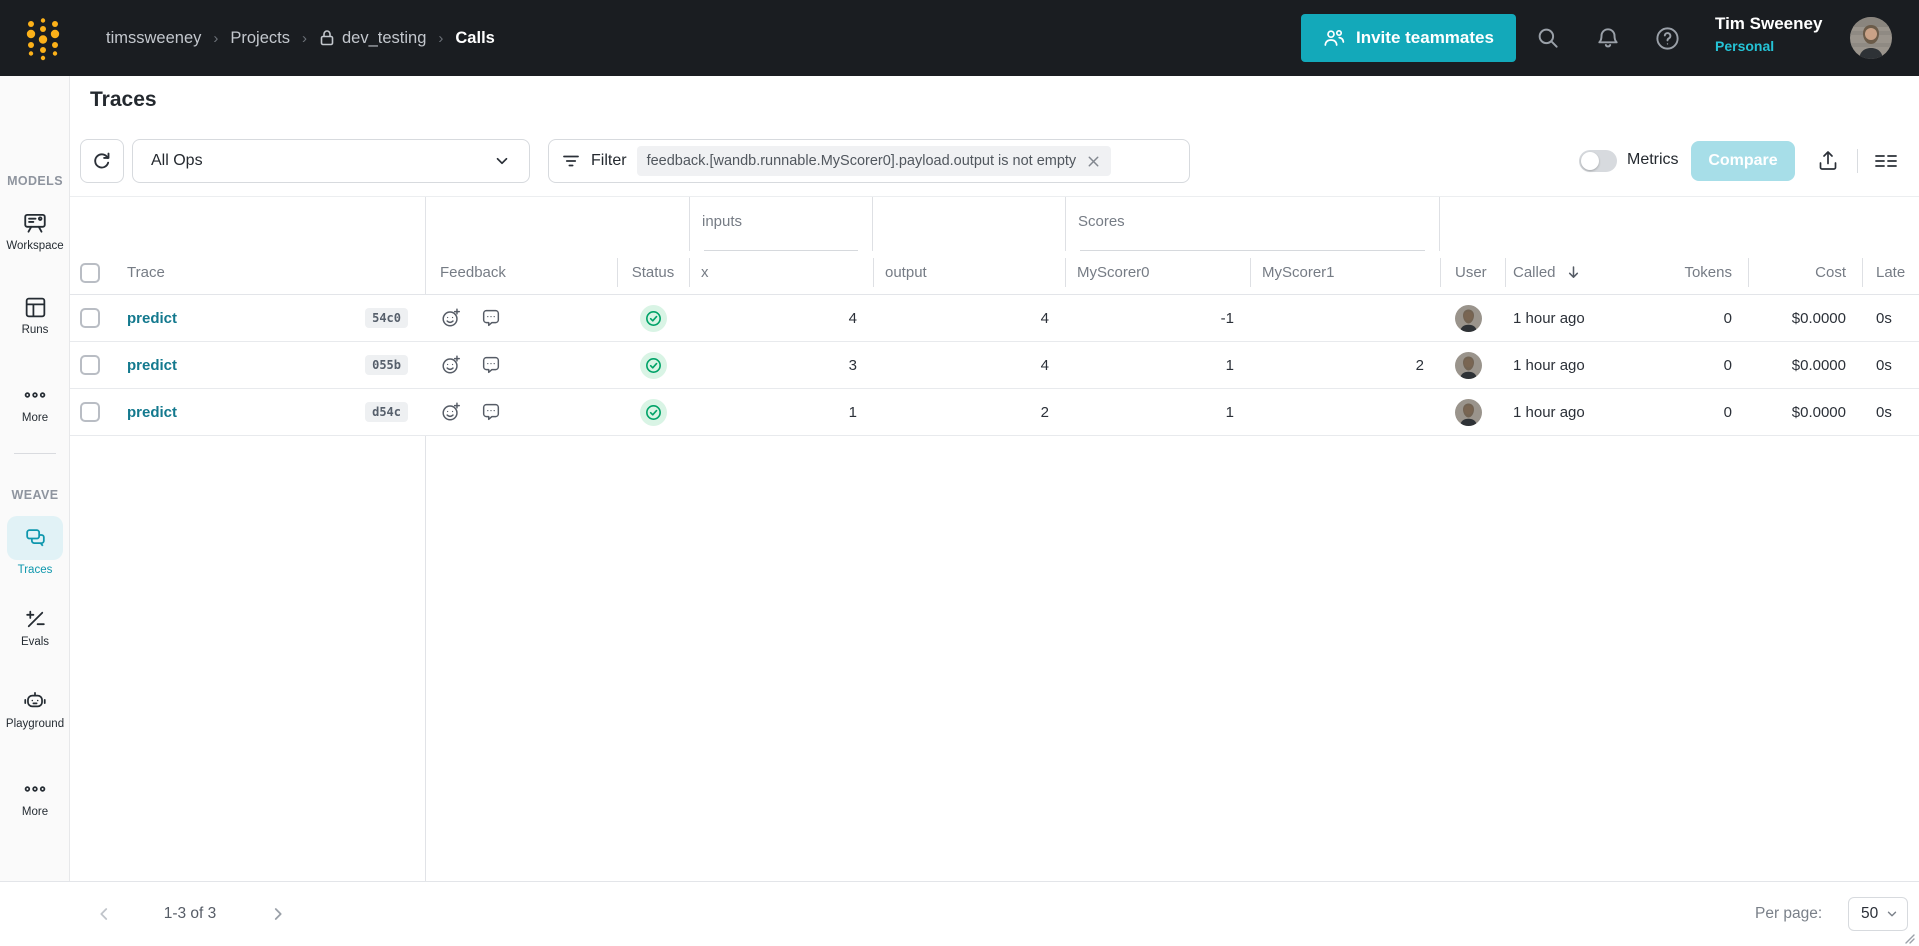  I want to click on column-header-status: Status, so click(653, 272).